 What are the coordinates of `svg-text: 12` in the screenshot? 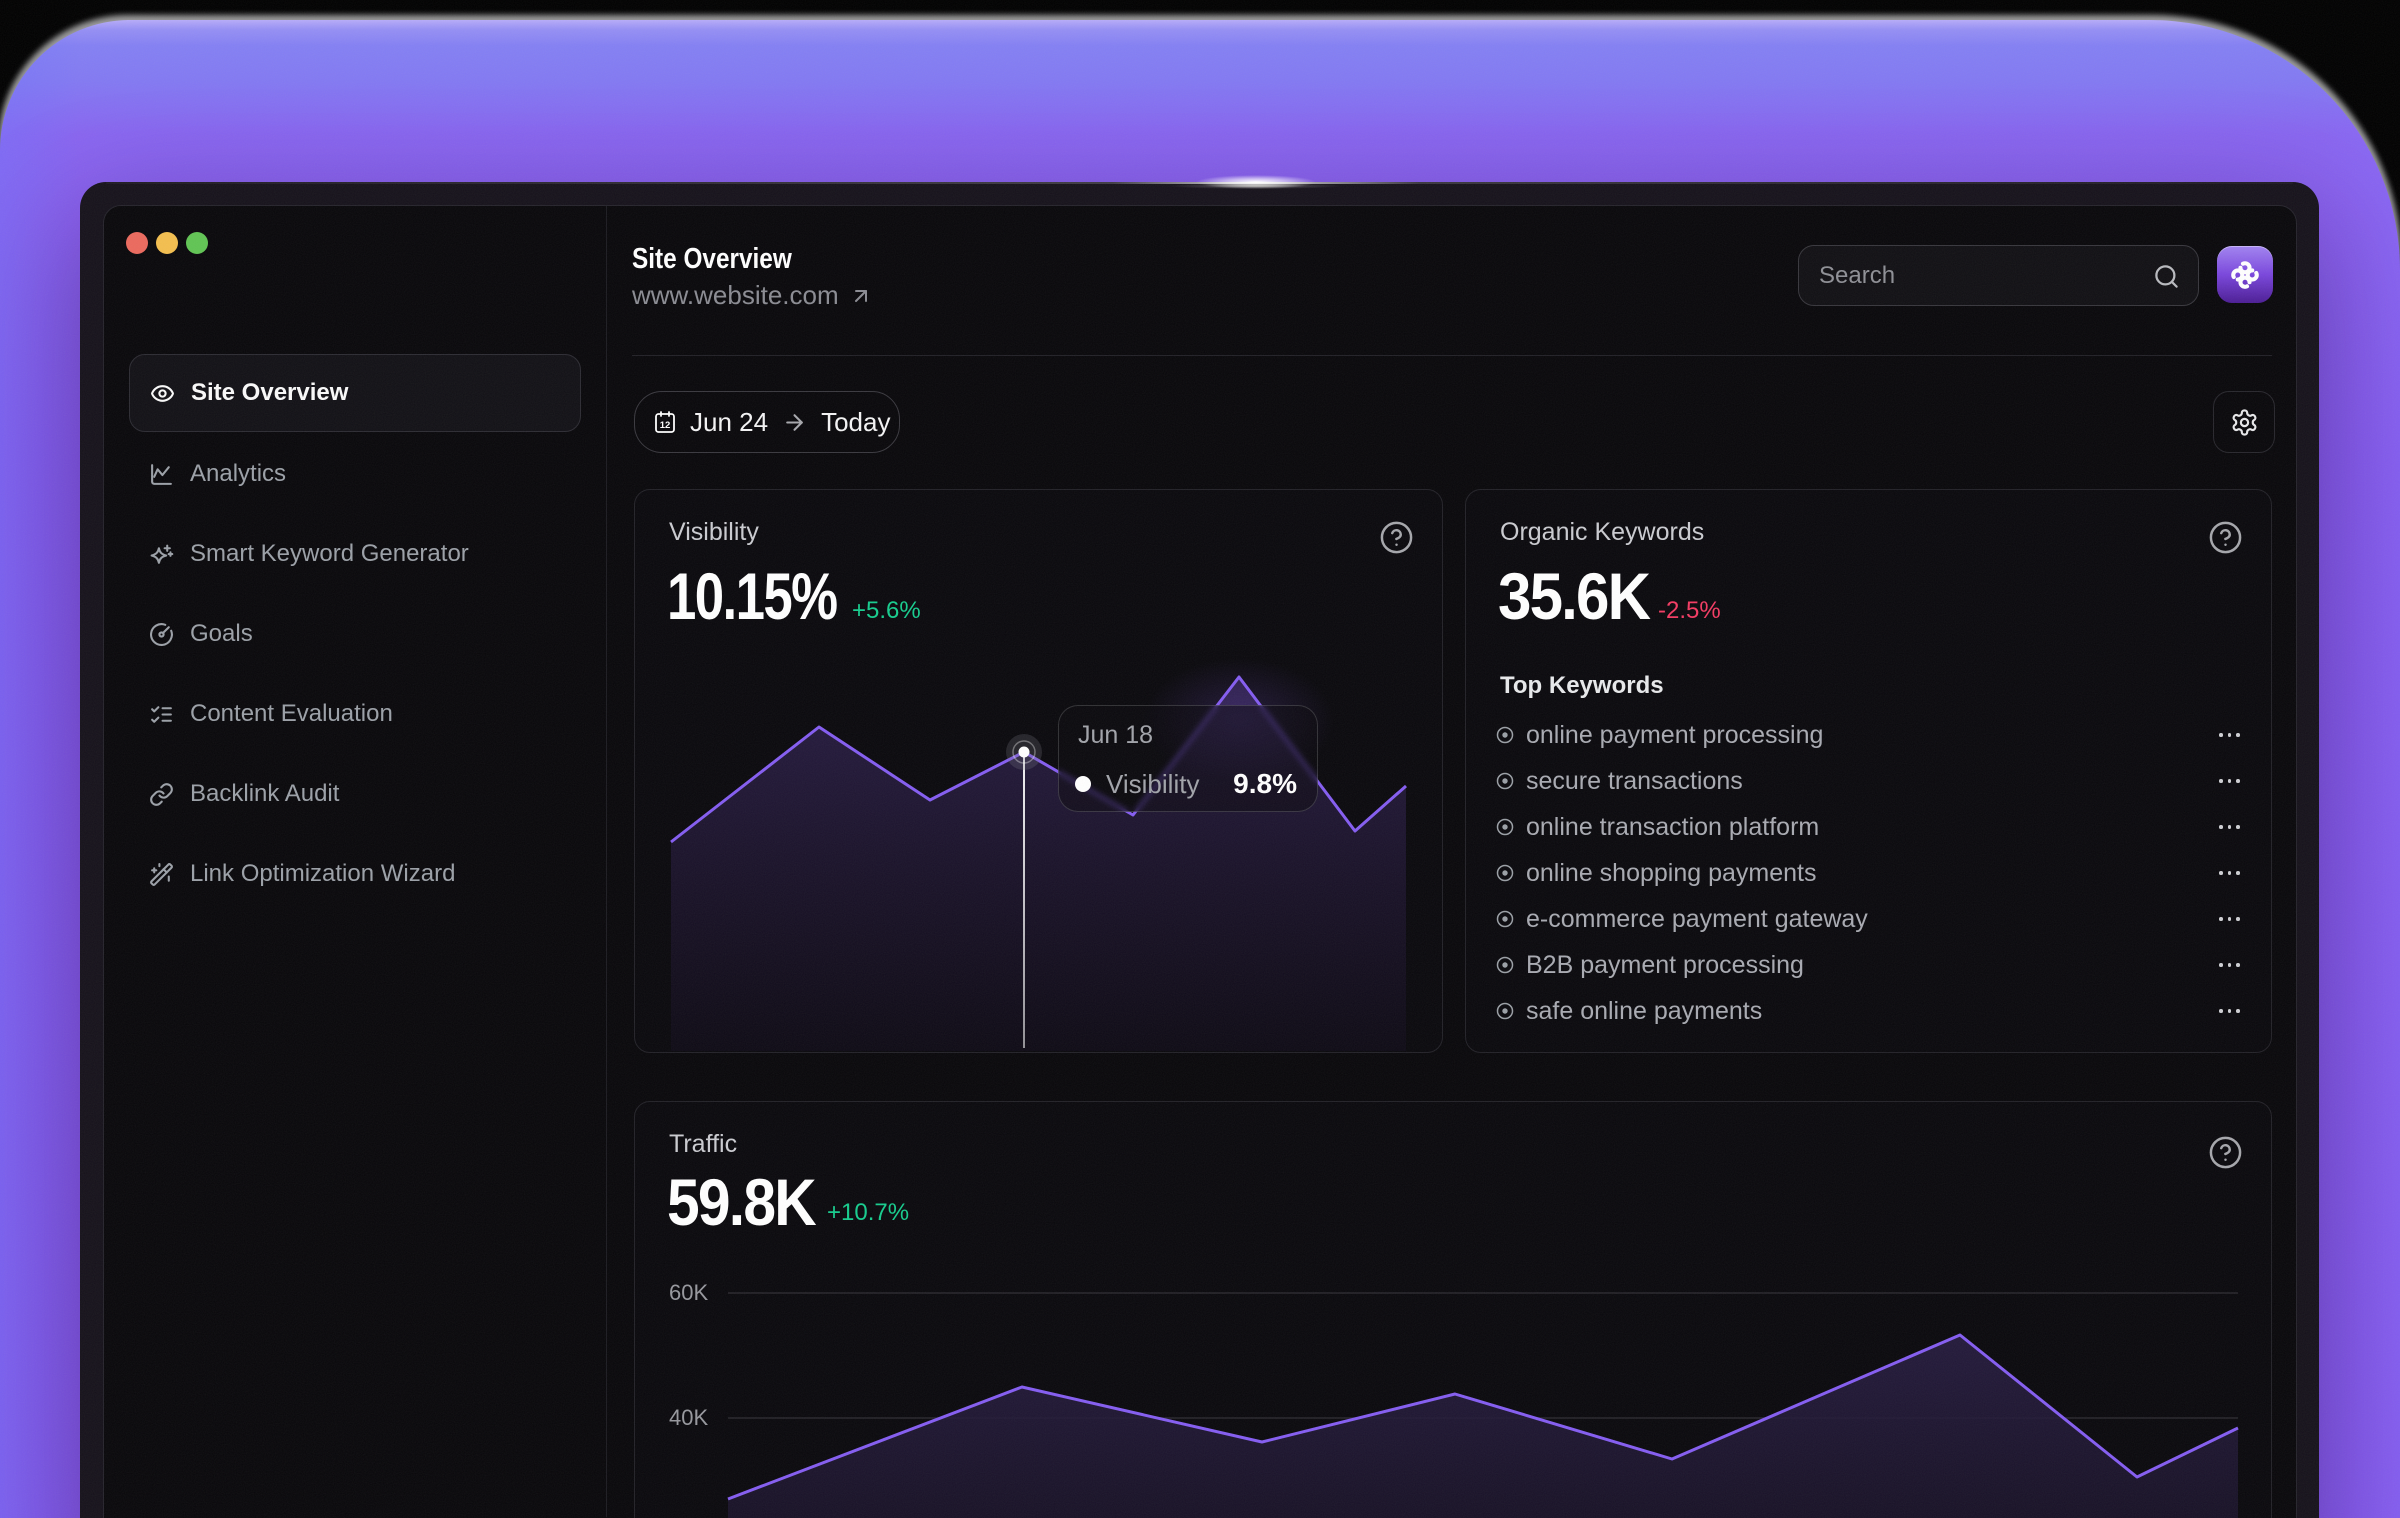 It's located at (665, 425).